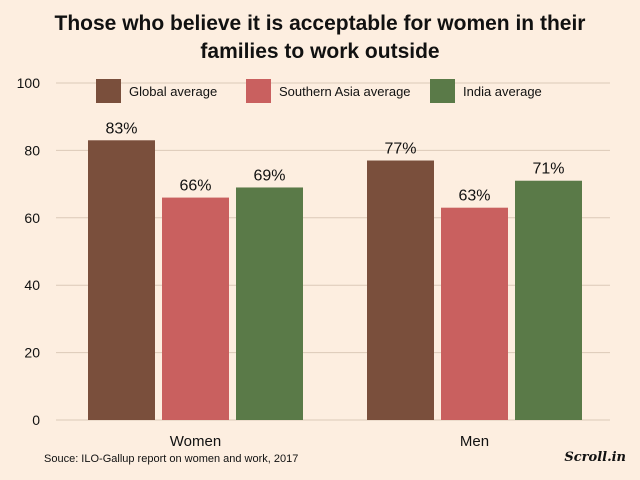 The image size is (640, 480). What do you see at coordinates (548, 169) in the screenshot?
I see `data-label: 71%` at bounding box center [548, 169].